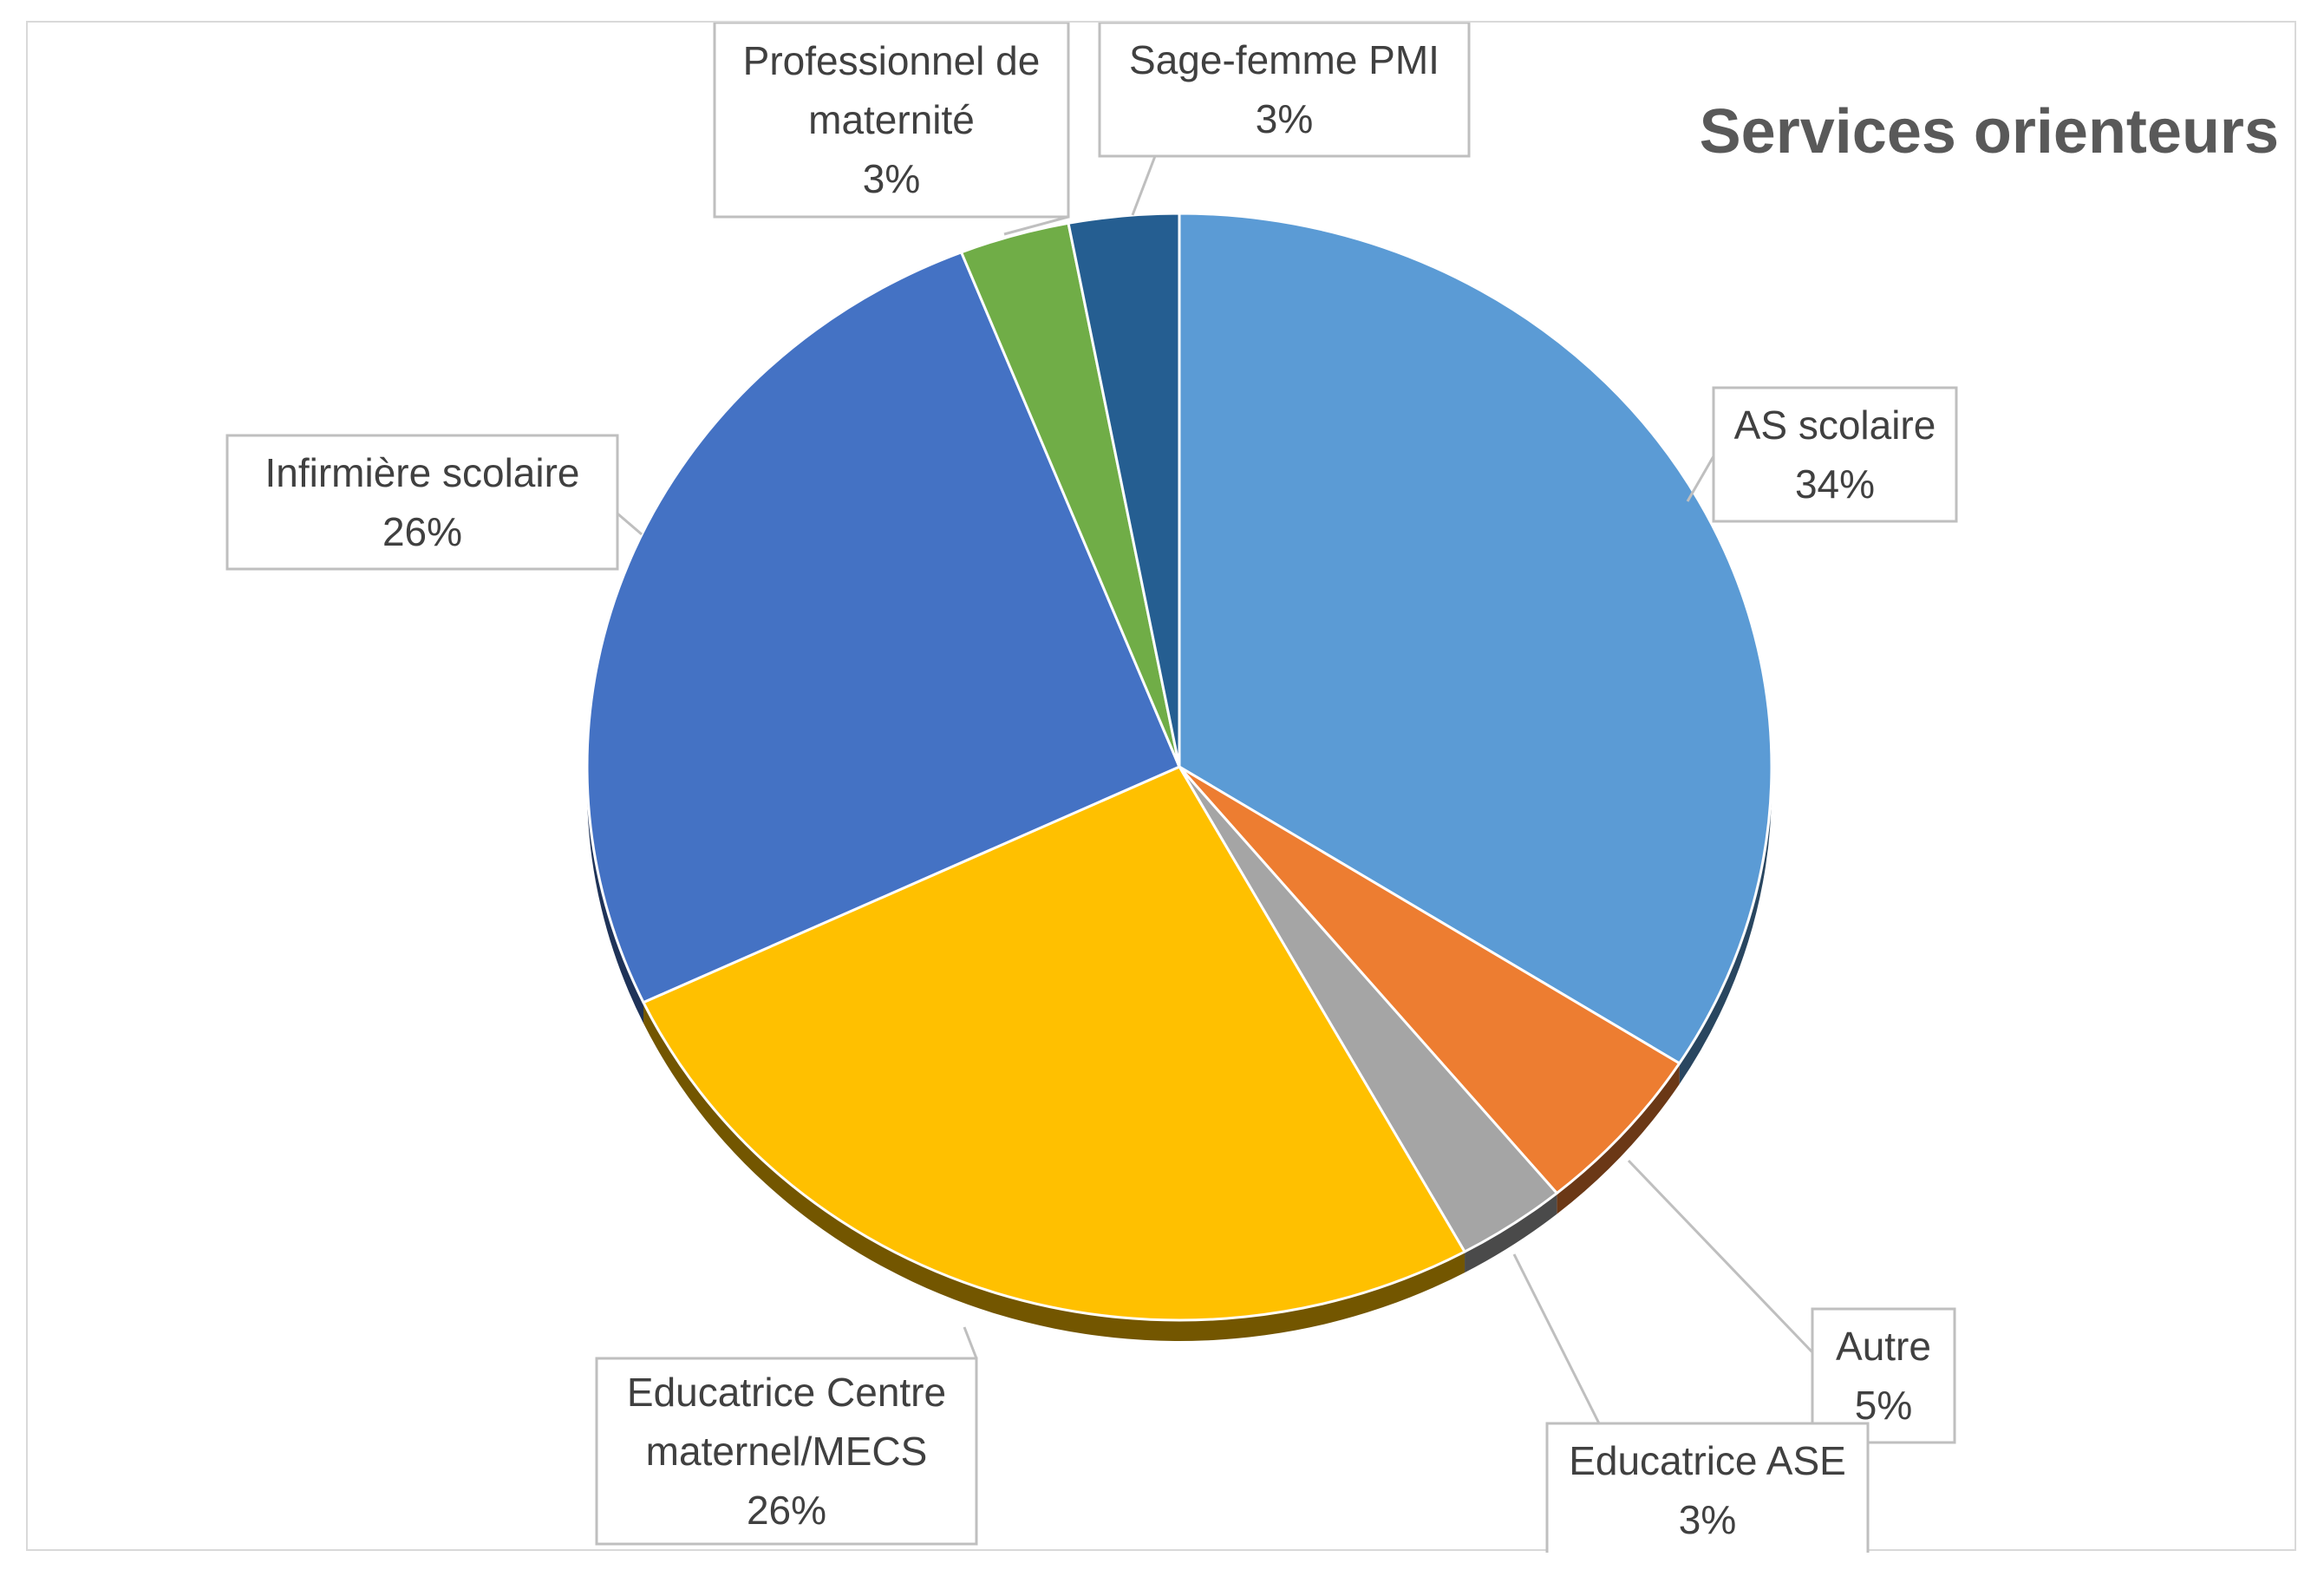 The image size is (2324, 1570). What do you see at coordinates (1556, 1338) in the screenshot?
I see `leader-line-educatrice-ase` at bounding box center [1556, 1338].